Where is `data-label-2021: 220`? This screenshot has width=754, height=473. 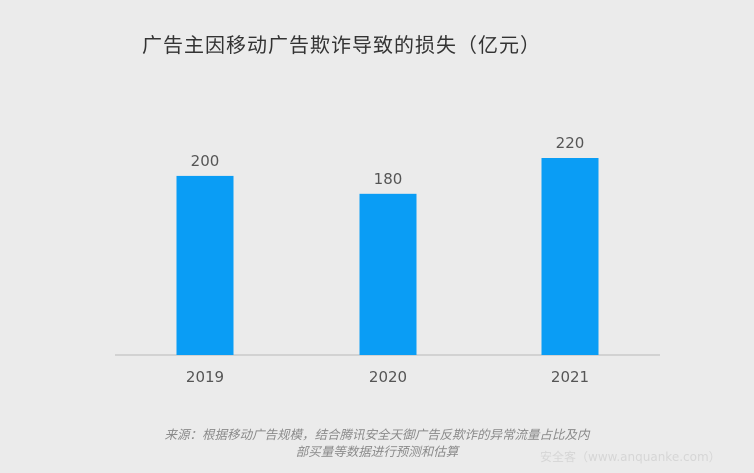 data-label-2021: 220 is located at coordinates (570, 143).